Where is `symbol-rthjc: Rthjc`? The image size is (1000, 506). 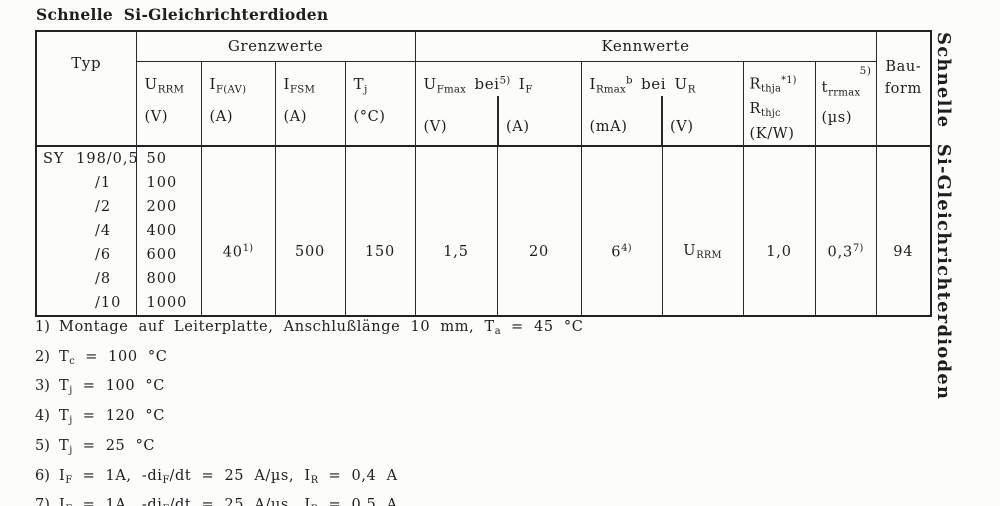 symbol-rthjc: Rthjc is located at coordinates (765, 110).